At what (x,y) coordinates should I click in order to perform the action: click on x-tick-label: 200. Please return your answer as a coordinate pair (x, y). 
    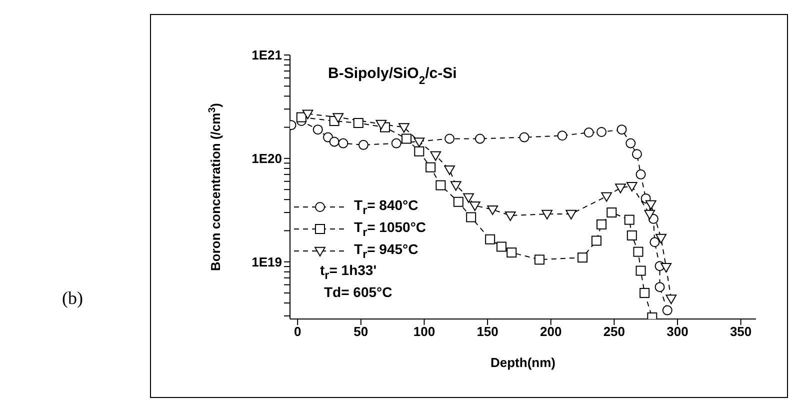
    Looking at the image, I should click on (551, 332).